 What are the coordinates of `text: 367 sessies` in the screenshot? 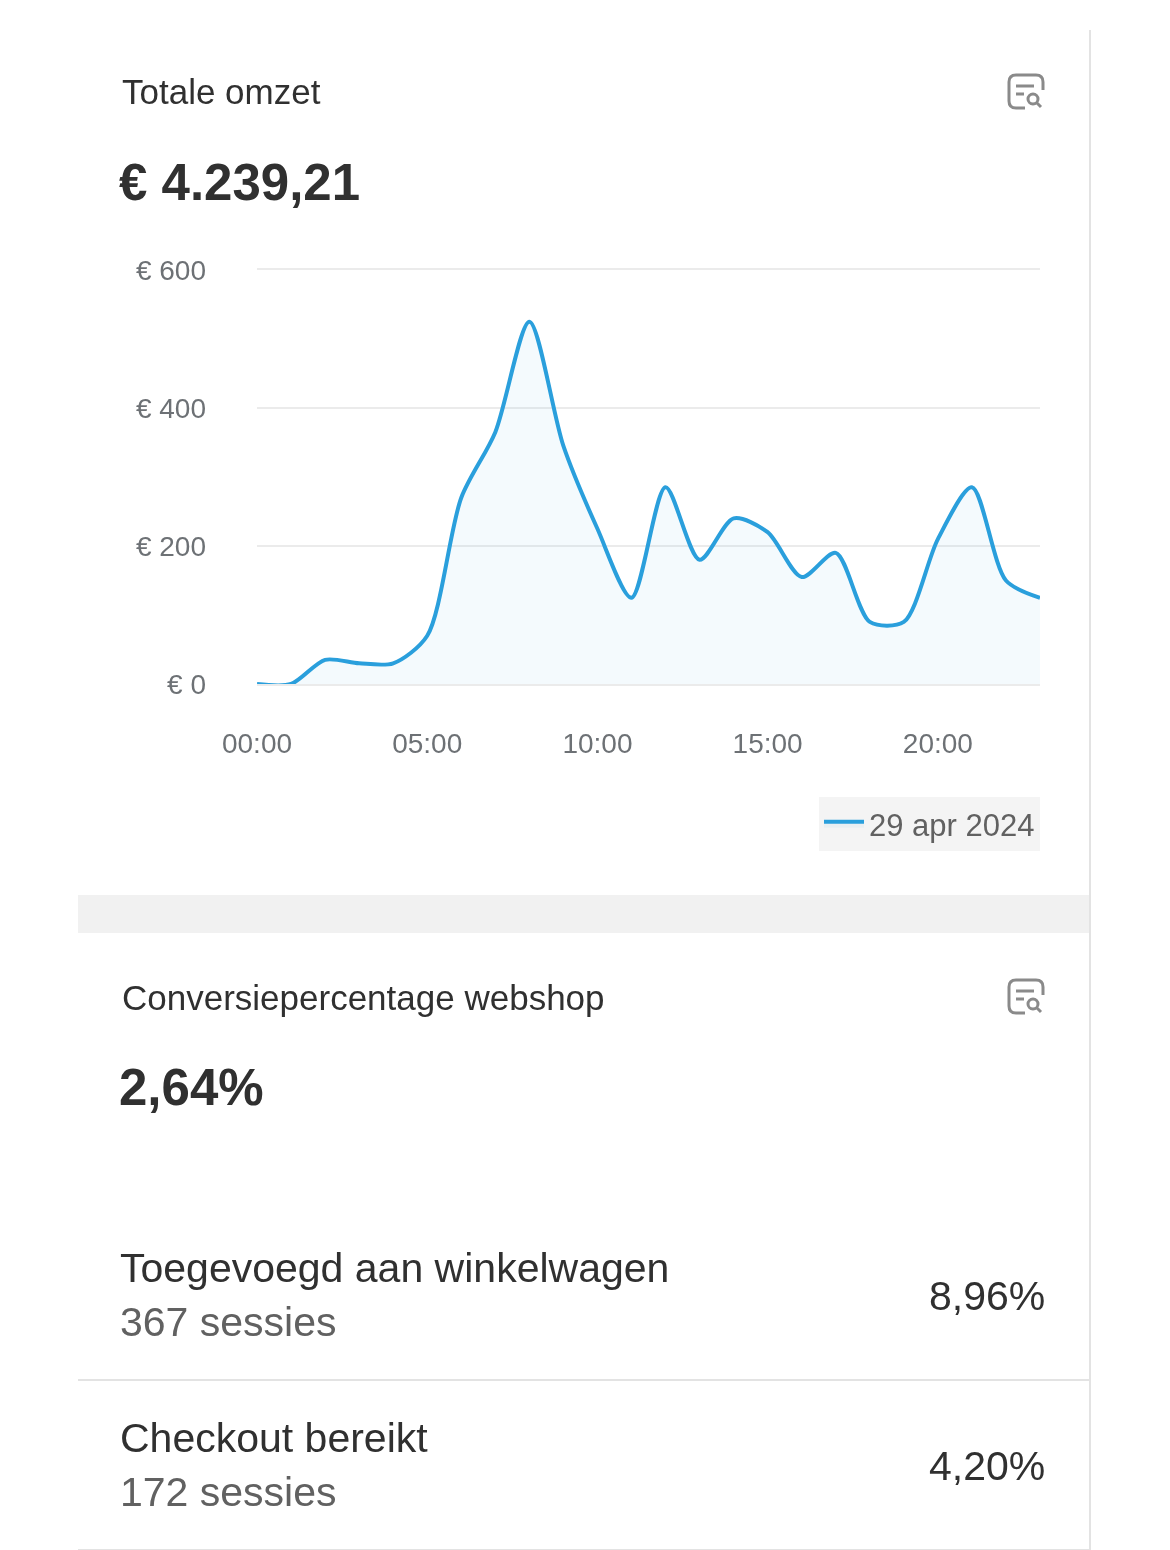 It's located at (228, 1322).